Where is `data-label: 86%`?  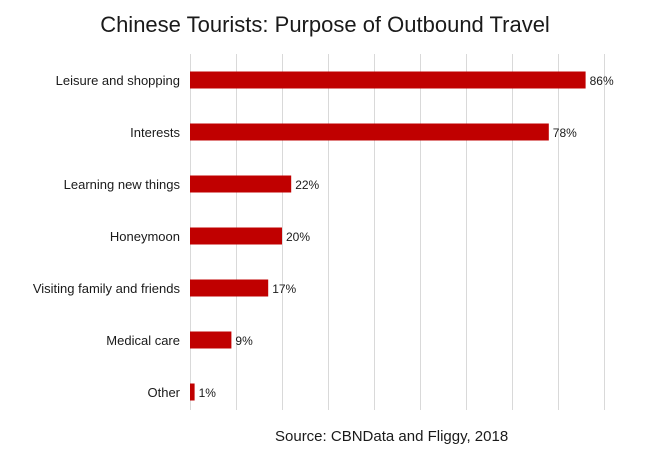 data-label: 86% is located at coordinates (602, 81).